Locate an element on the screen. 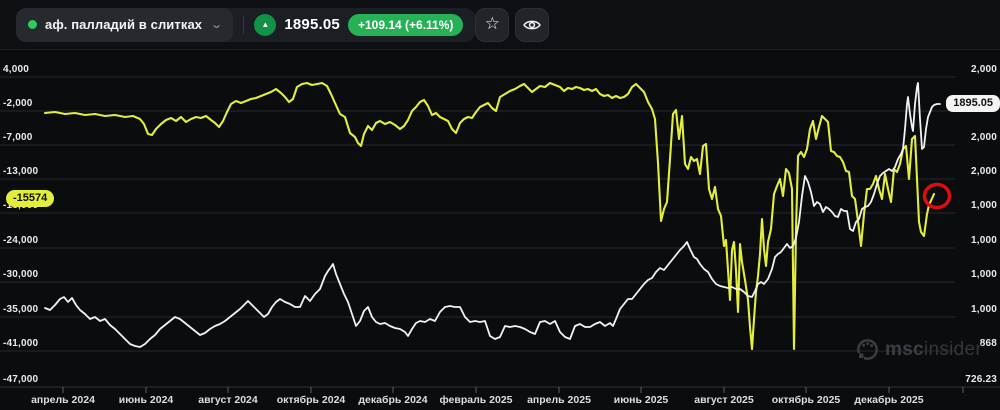  favorite-button: ☆ is located at coordinates (492, 24).